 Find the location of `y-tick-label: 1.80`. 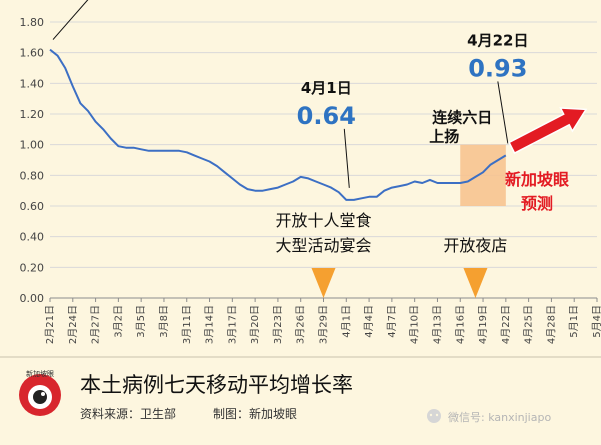

y-tick-label: 1.80 is located at coordinates (32, 22).